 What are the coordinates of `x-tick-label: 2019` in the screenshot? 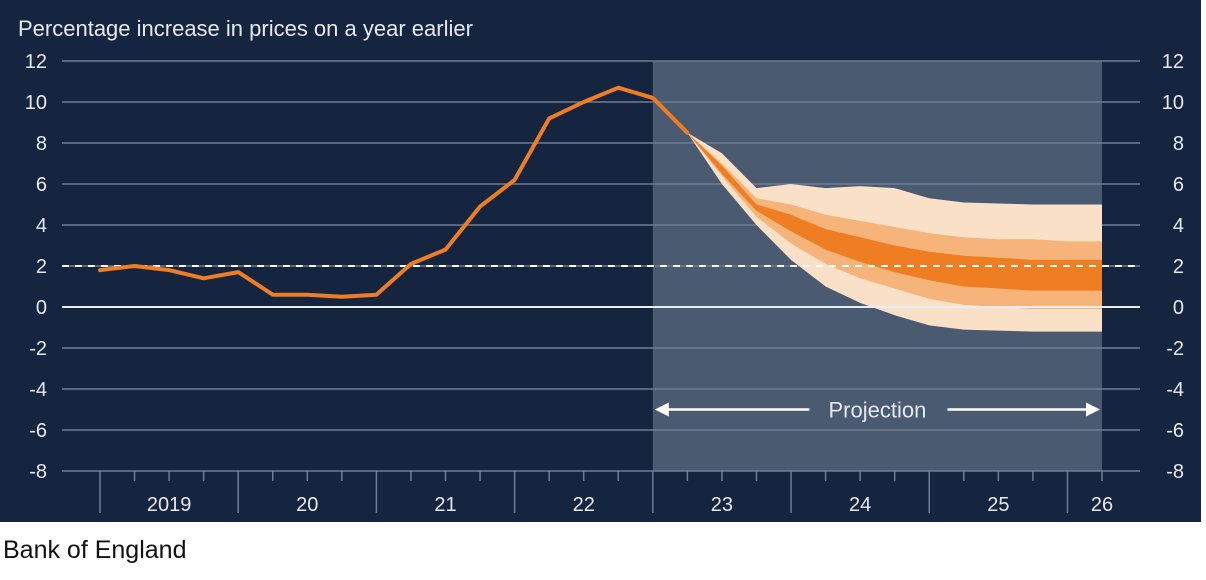 It's located at (169, 505).